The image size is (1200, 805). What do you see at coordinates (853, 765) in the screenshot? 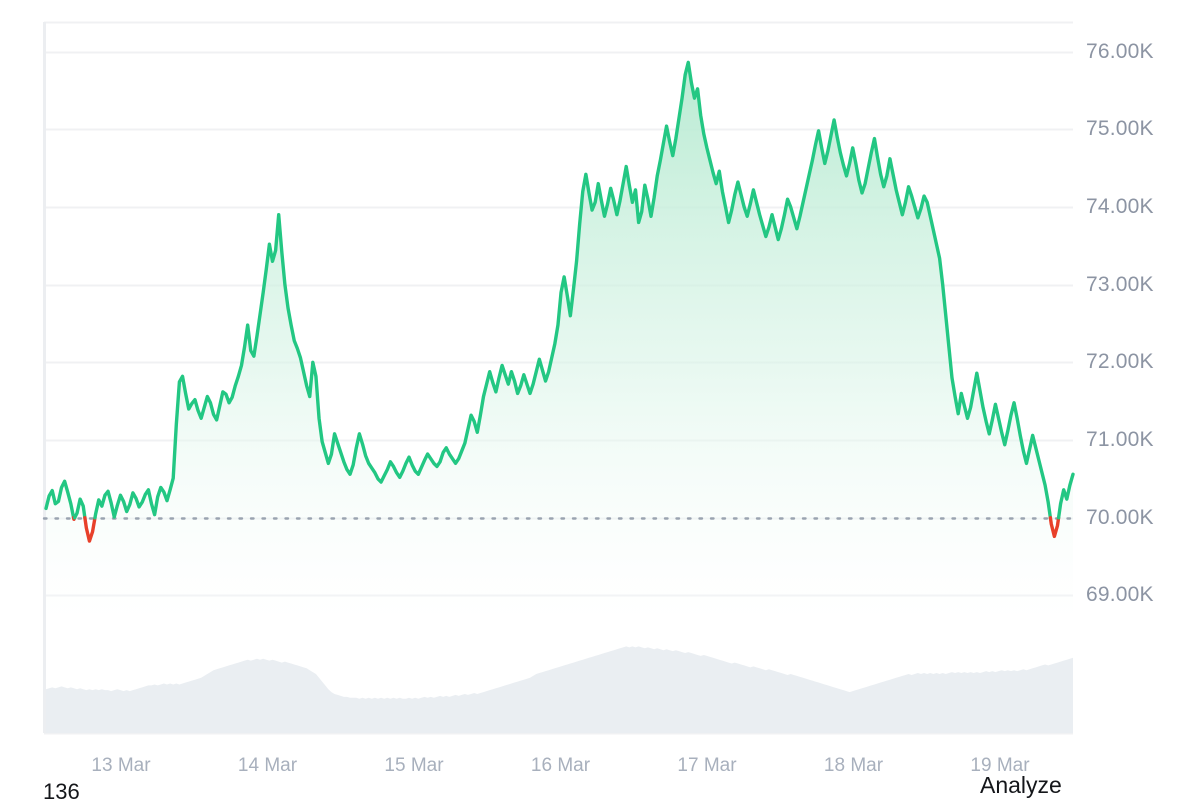
I see `x-tick-label: 18 Mar` at bounding box center [853, 765].